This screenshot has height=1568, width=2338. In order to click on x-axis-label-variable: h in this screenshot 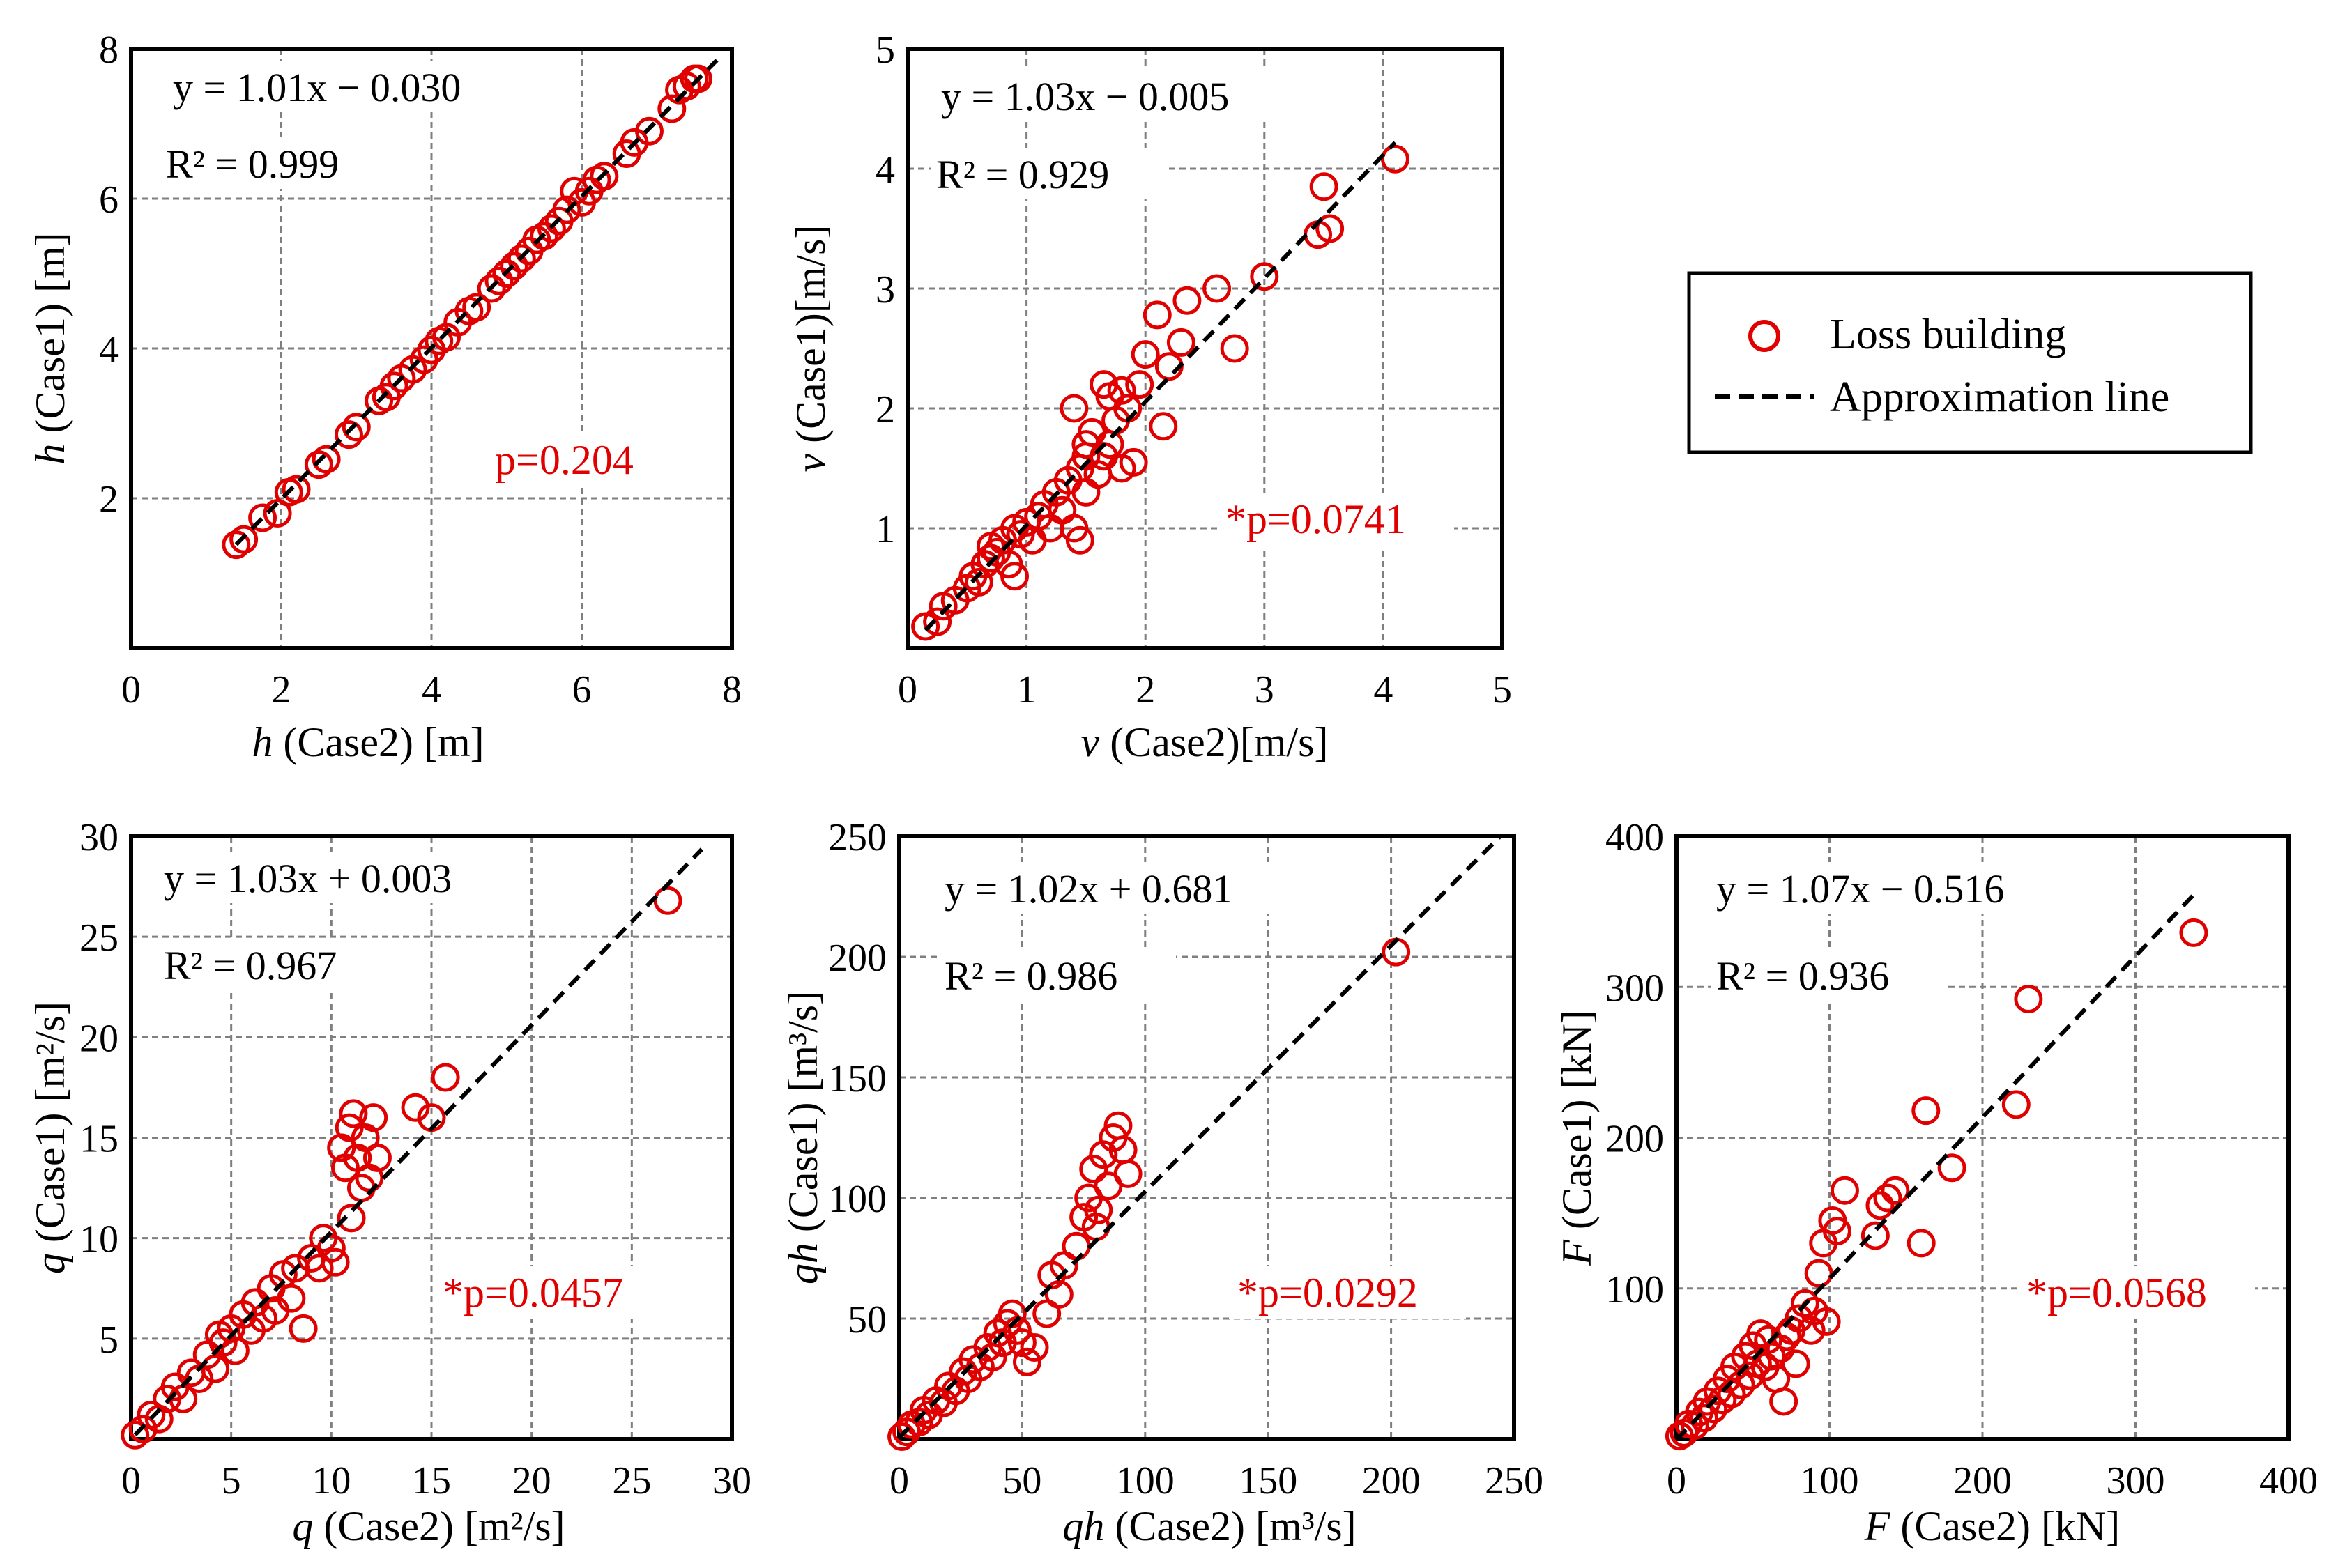, I will do `click(262, 742)`.